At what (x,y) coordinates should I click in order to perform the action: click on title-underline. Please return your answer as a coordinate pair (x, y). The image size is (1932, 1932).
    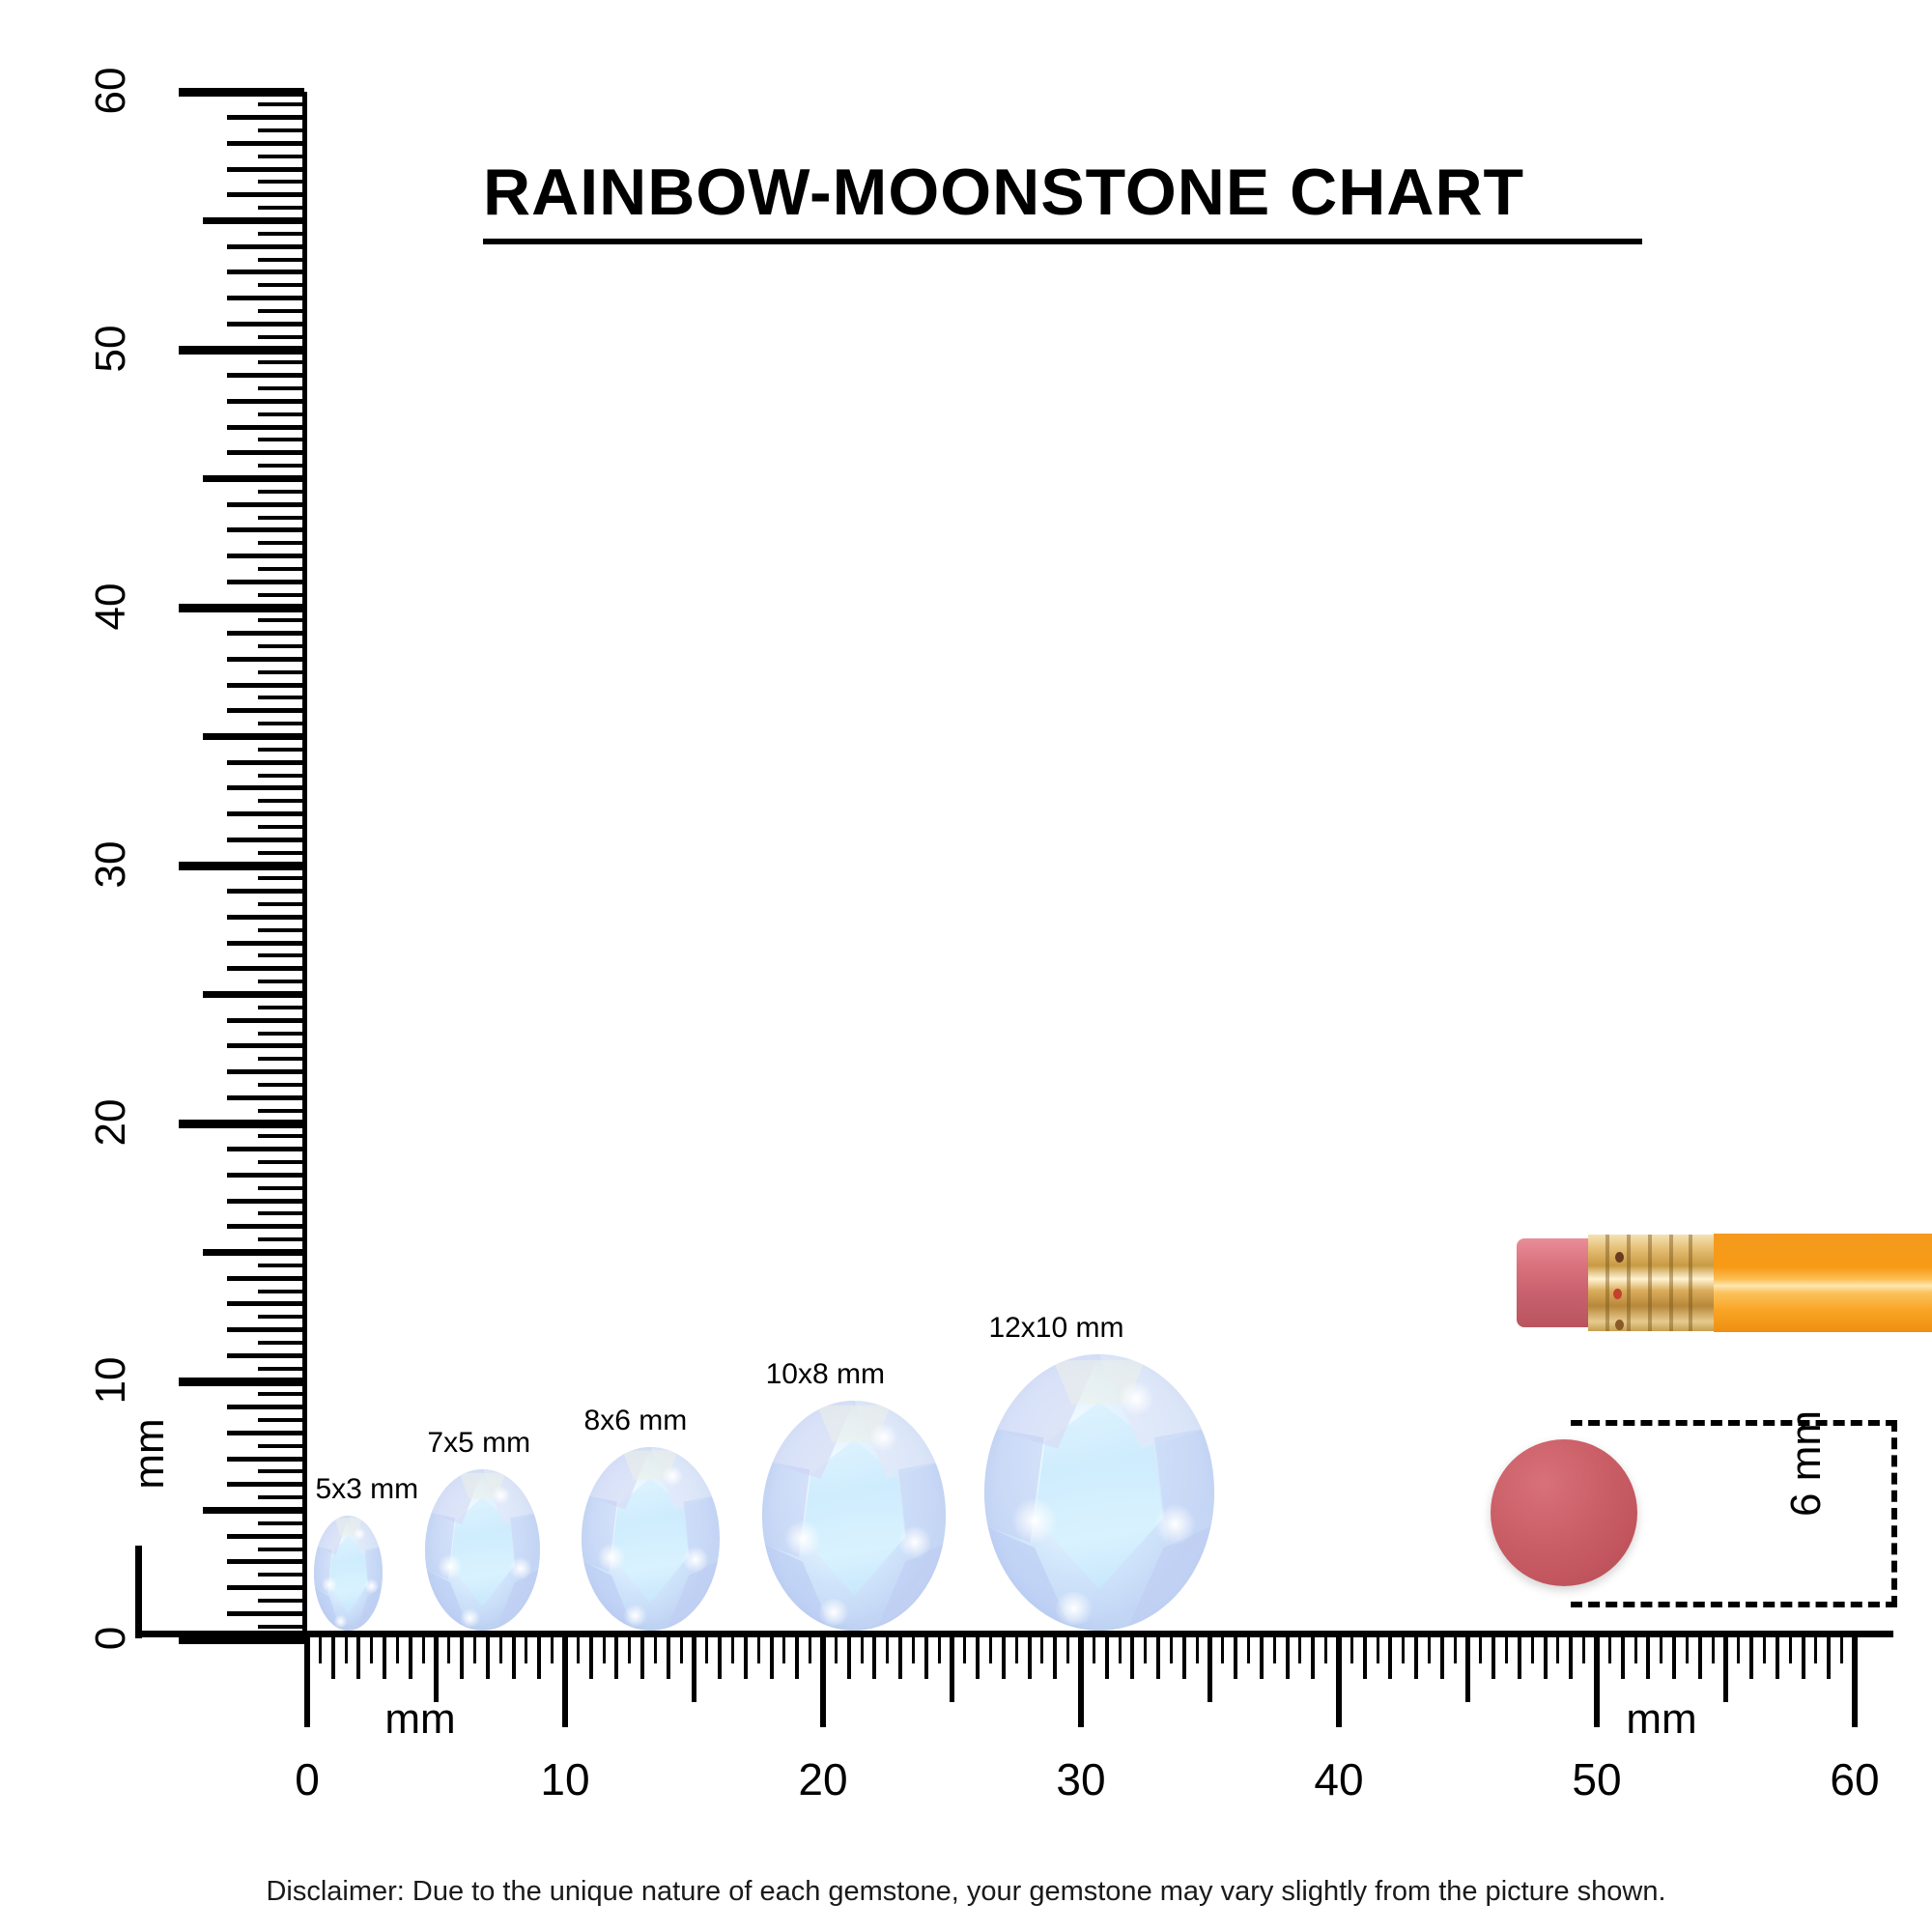
    Looking at the image, I should click on (1062, 241).